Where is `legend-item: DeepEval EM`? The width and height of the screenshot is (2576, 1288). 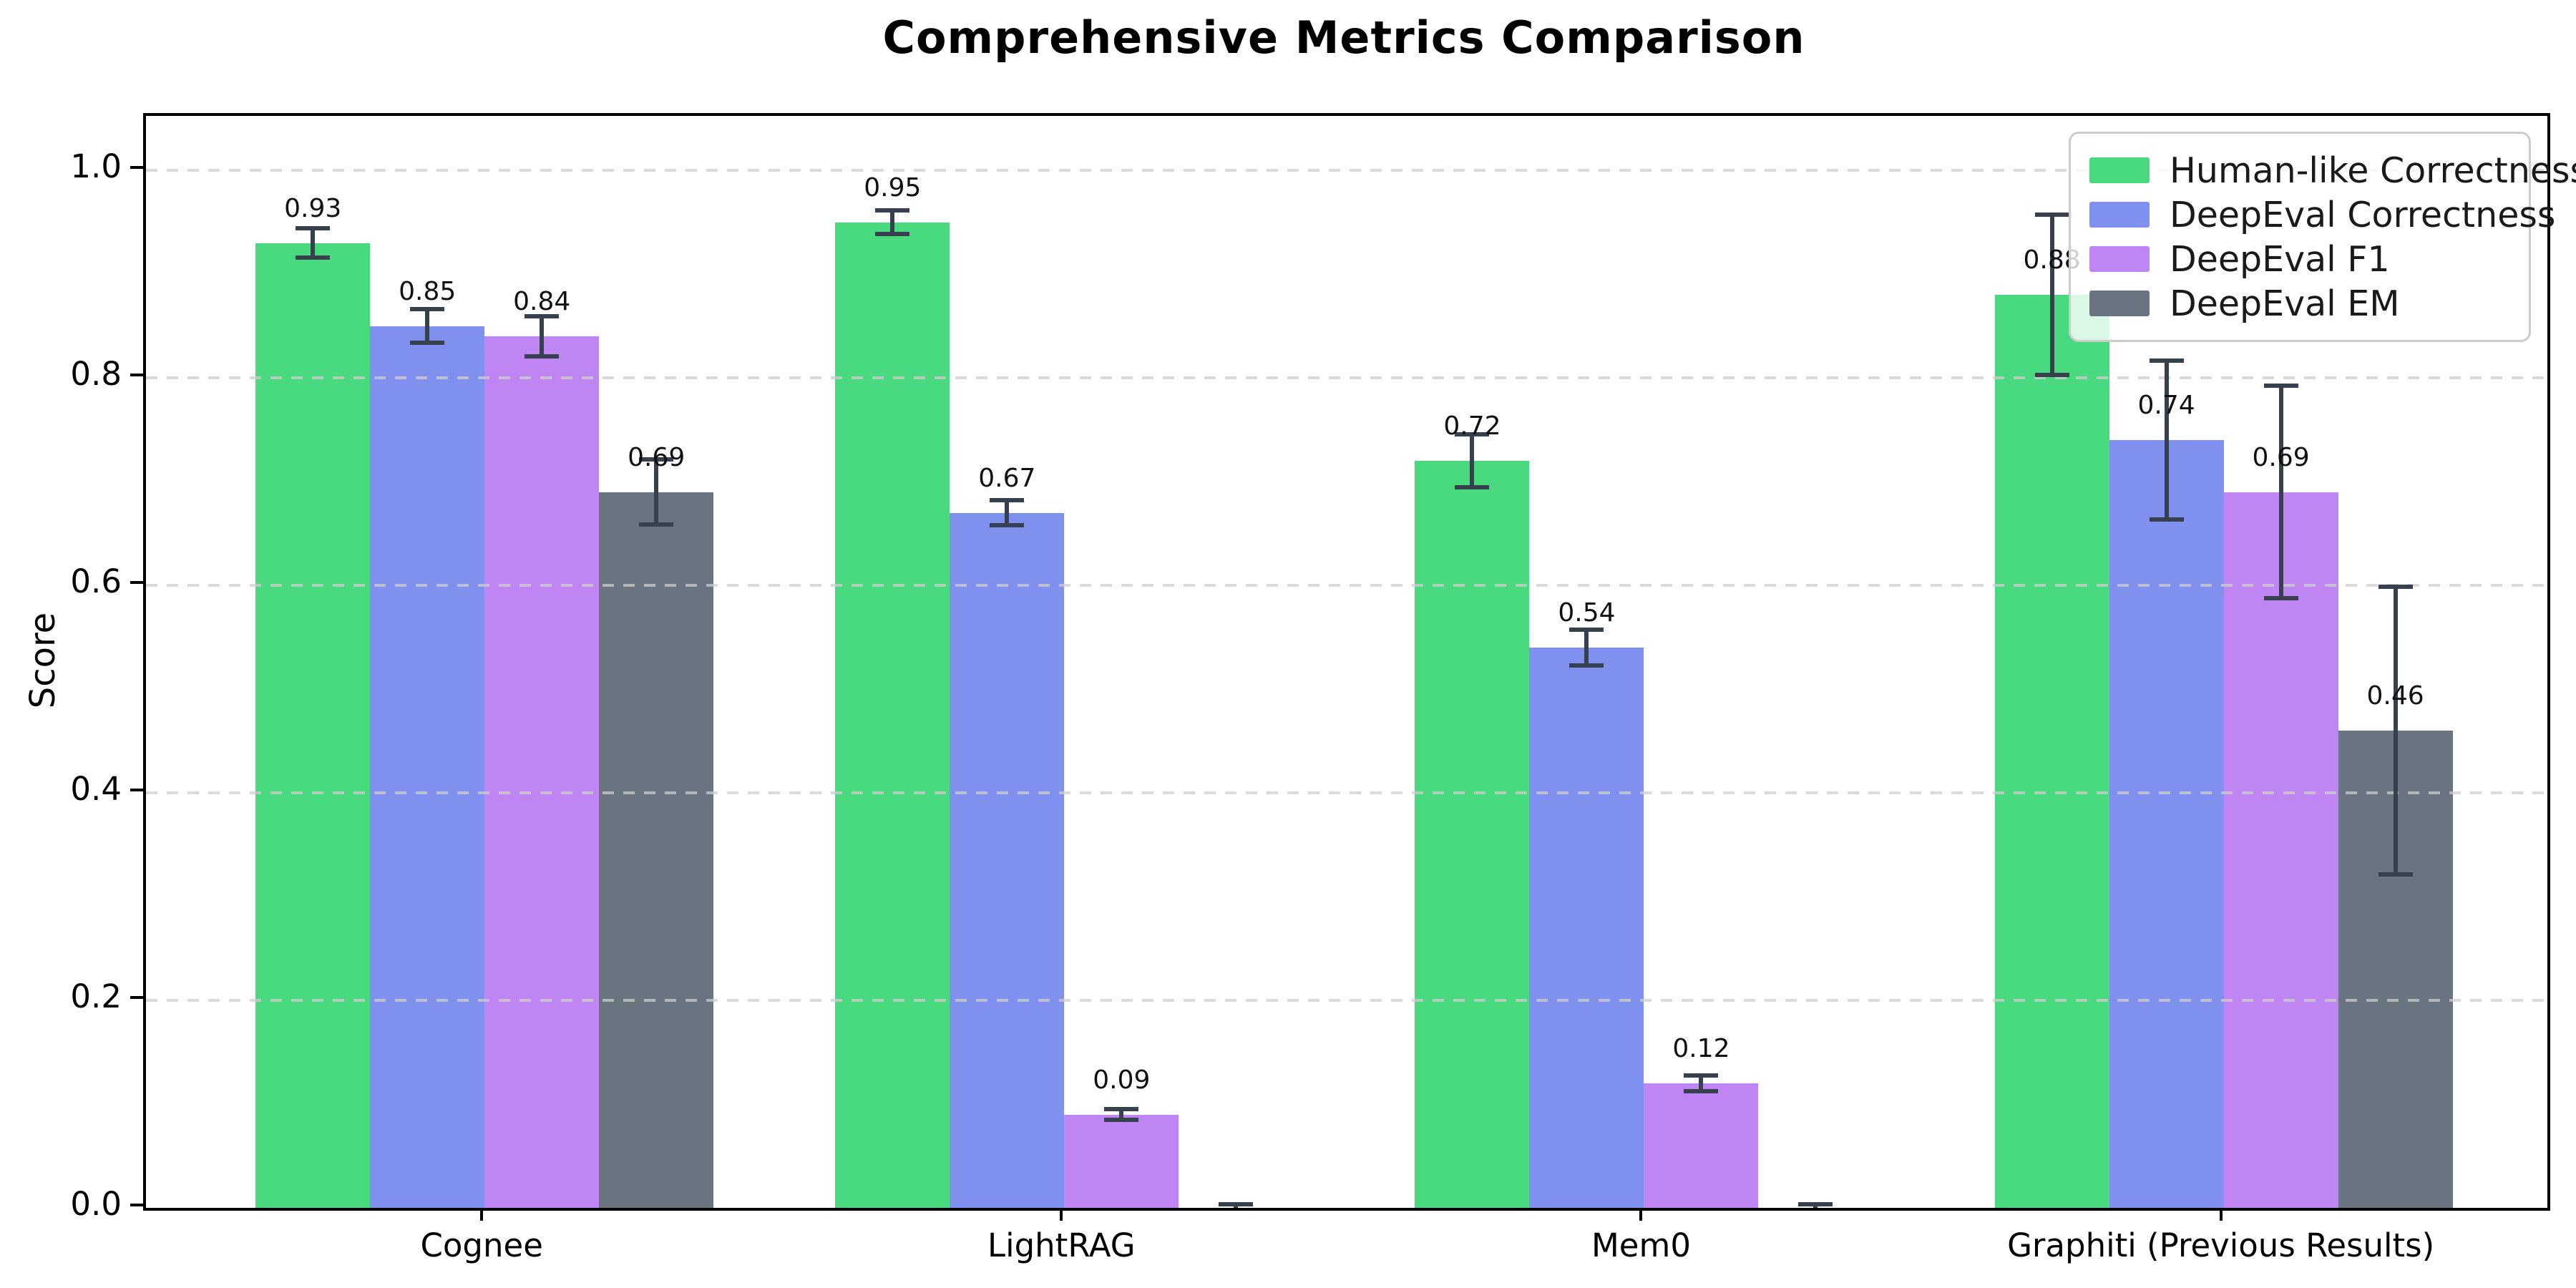
legend-item: DeepEval EM is located at coordinates (2299, 303).